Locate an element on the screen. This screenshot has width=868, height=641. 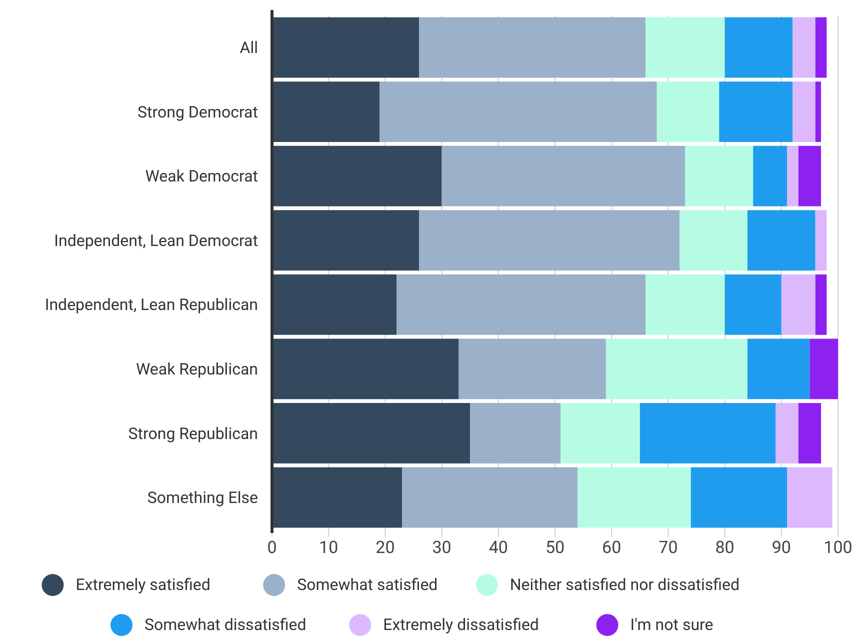
legend-label: Extremely dissatisfied is located at coordinates (461, 624).